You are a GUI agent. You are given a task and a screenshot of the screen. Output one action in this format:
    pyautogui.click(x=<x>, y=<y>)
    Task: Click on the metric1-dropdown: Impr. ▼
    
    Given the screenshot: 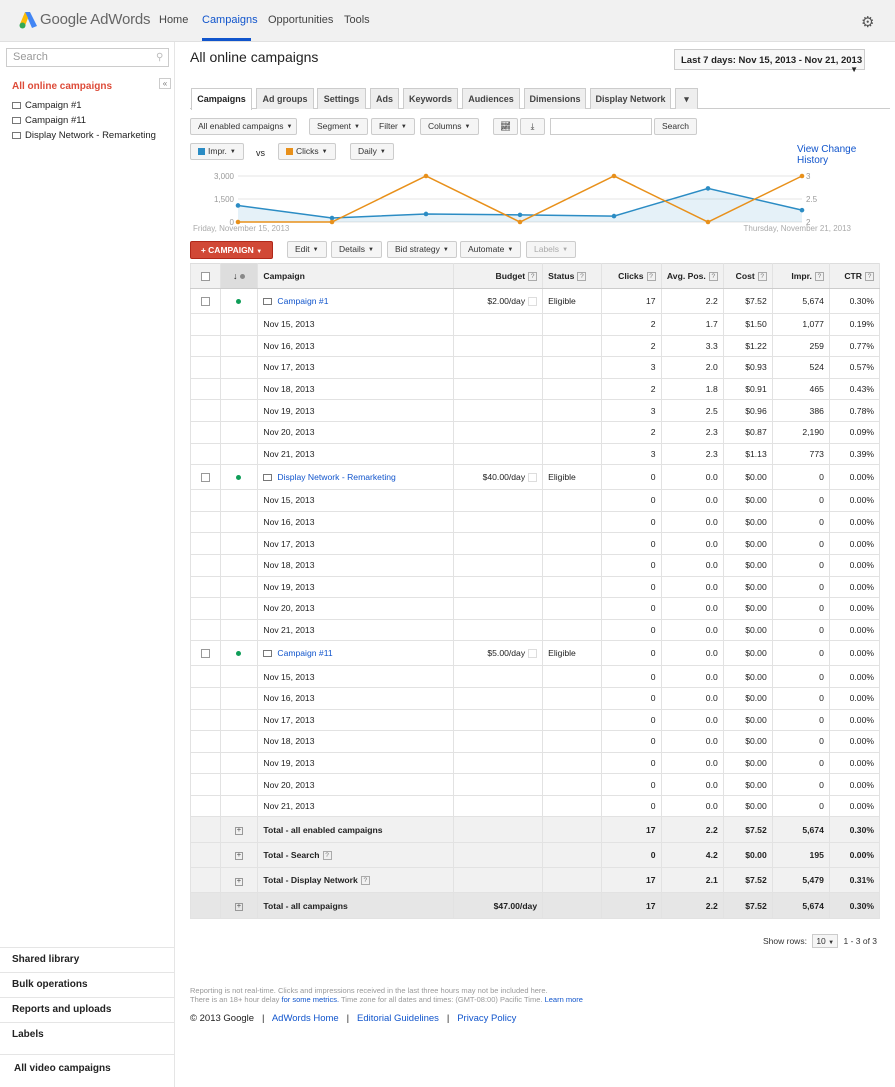 What is the action you would take?
    pyautogui.click(x=217, y=151)
    